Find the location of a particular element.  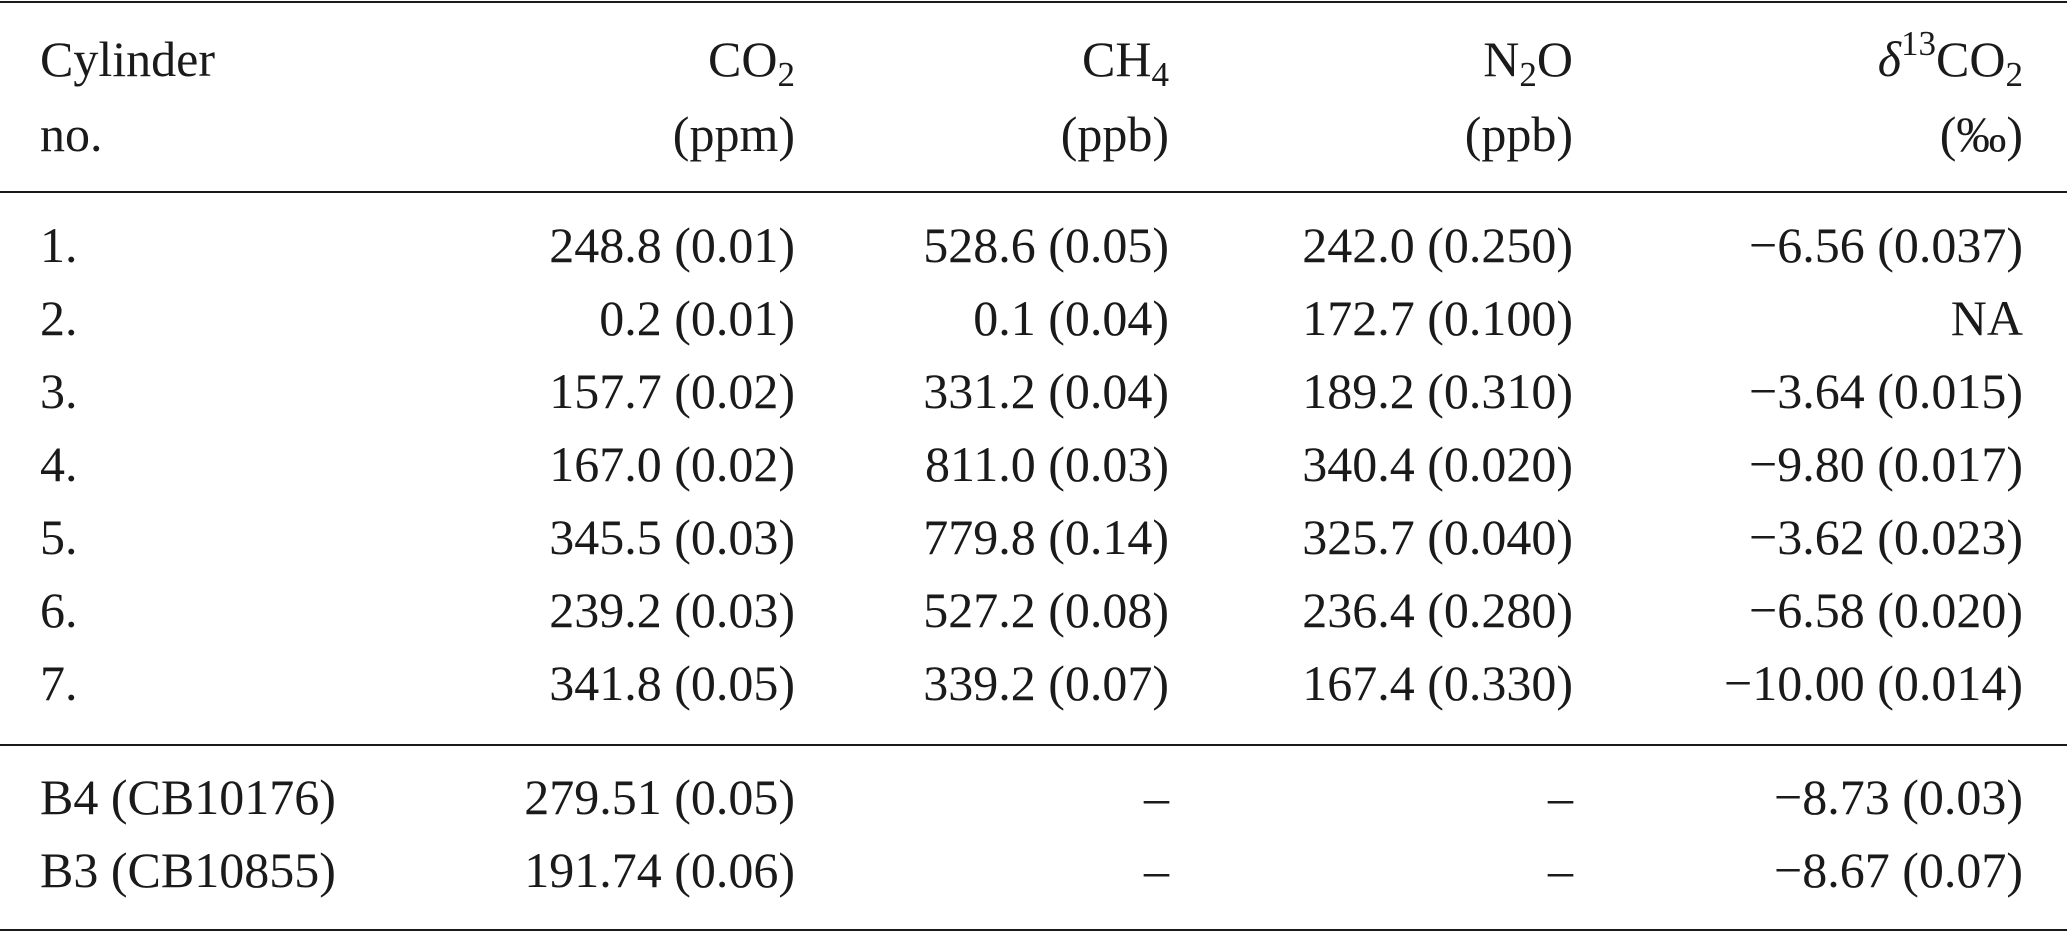

column-unit: (‰) is located at coordinates (1981, 134).